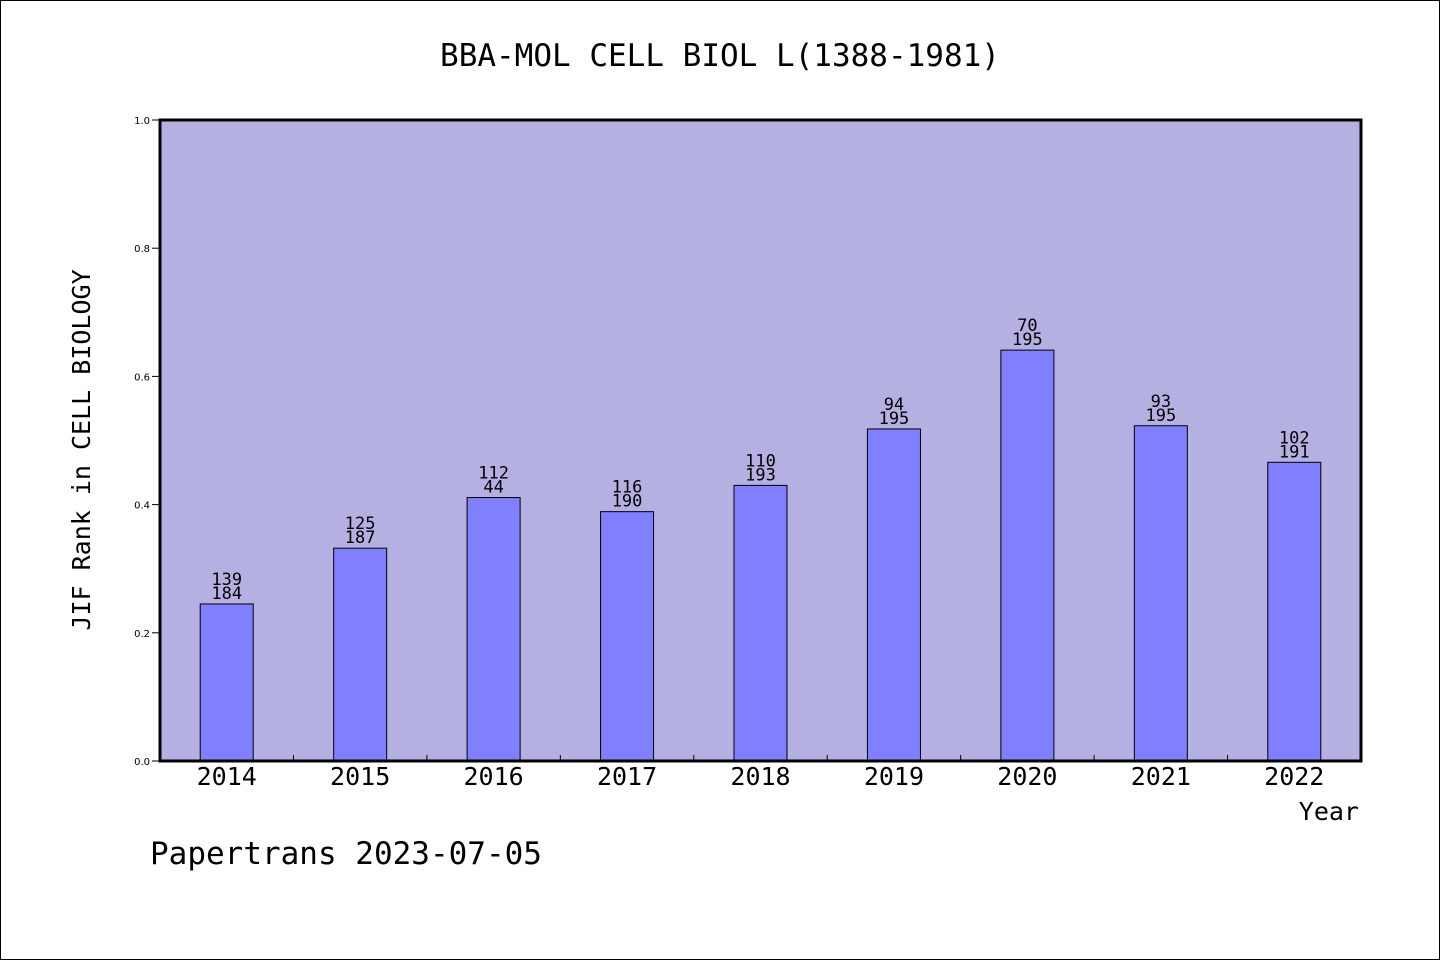 This screenshot has width=1440, height=960. I want to click on y-tick-label: 0.8, so click(142, 249).